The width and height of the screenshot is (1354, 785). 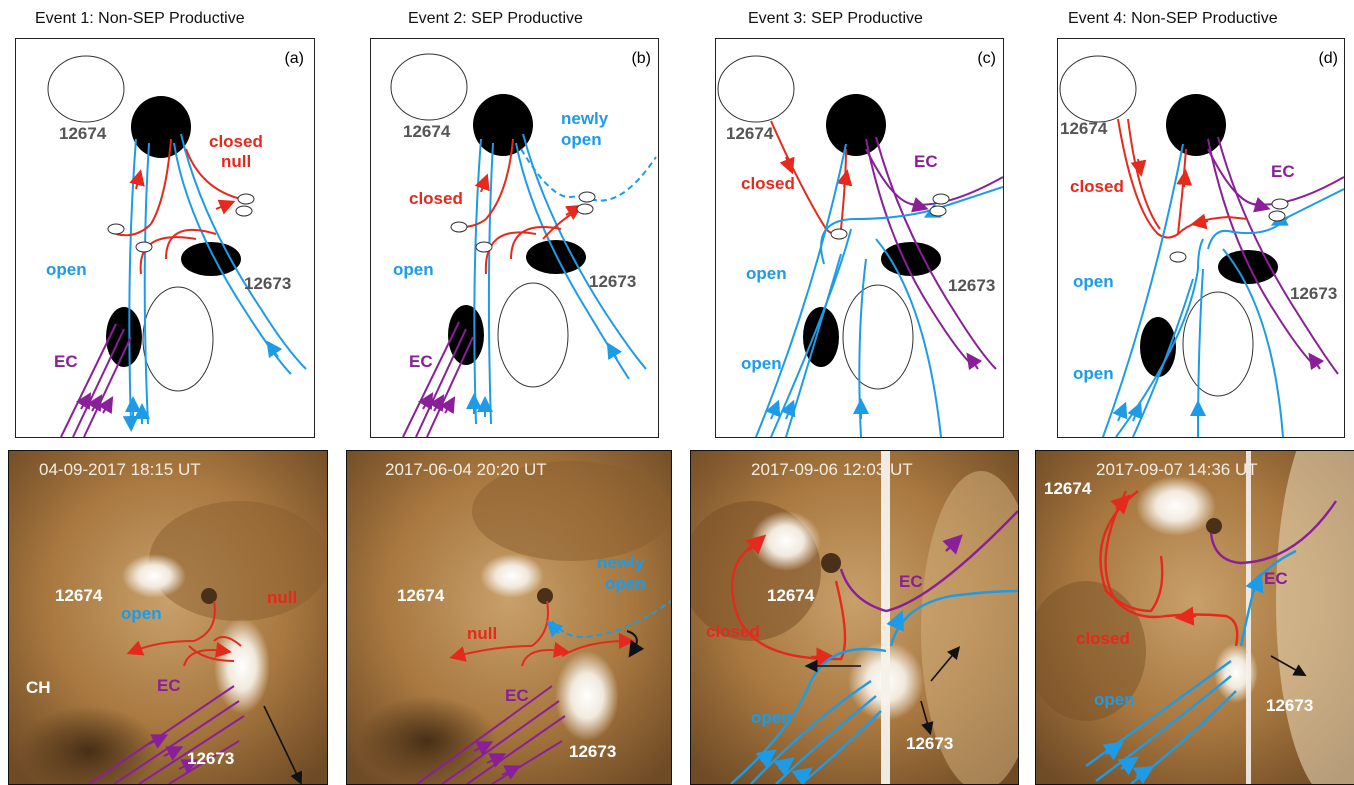 What do you see at coordinates (120, 469) in the screenshot?
I see `svg-text: 04-09-2017 18:15 UT` at bounding box center [120, 469].